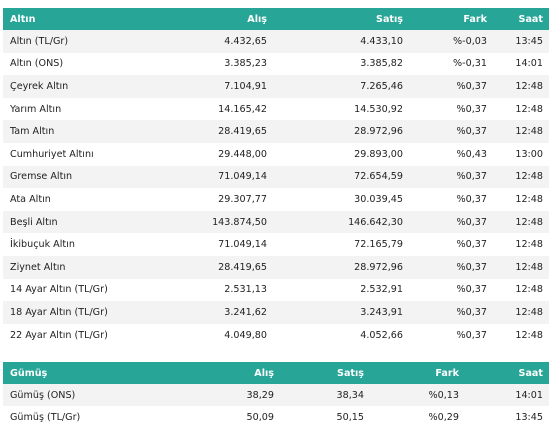 The width and height of the screenshot is (554, 431). What do you see at coordinates (445, 64) in the screenshot?
I see `gold-cell-diff: %-0,31` at bounding box center [445, 64].